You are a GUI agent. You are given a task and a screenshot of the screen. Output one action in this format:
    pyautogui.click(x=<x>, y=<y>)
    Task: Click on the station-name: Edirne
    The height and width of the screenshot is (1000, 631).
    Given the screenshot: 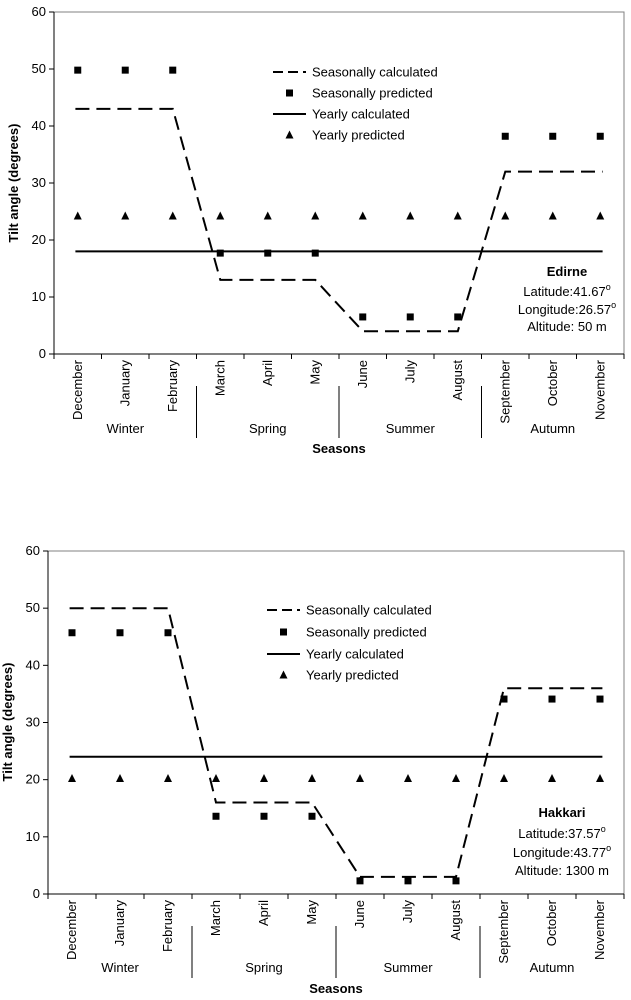 What is the action you would take?
    pyautogui.click(x=567, y=271)
    